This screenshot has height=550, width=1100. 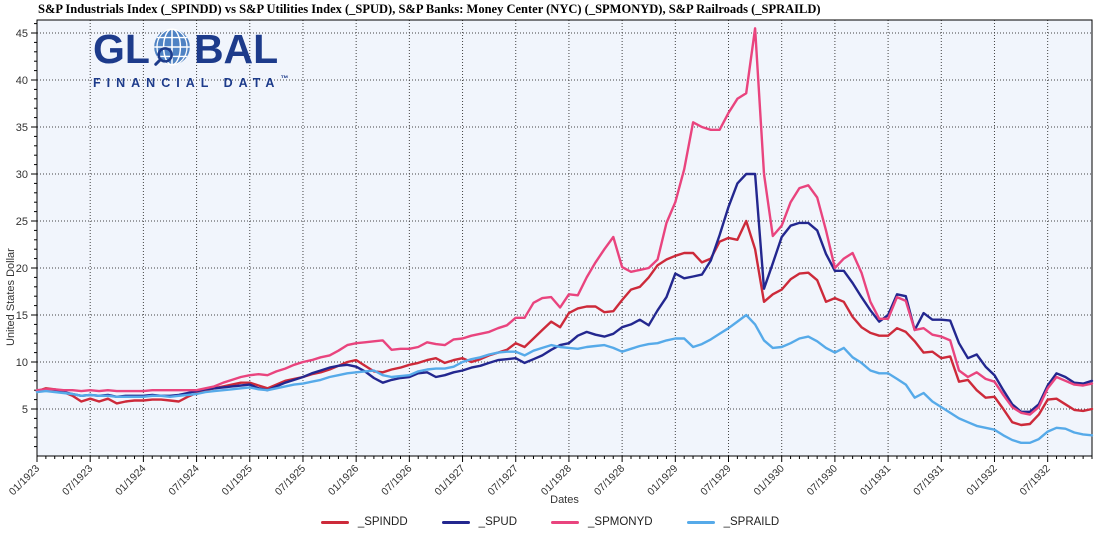 I want to click on trademark-symbol: ™, so click(x=284, y=78).